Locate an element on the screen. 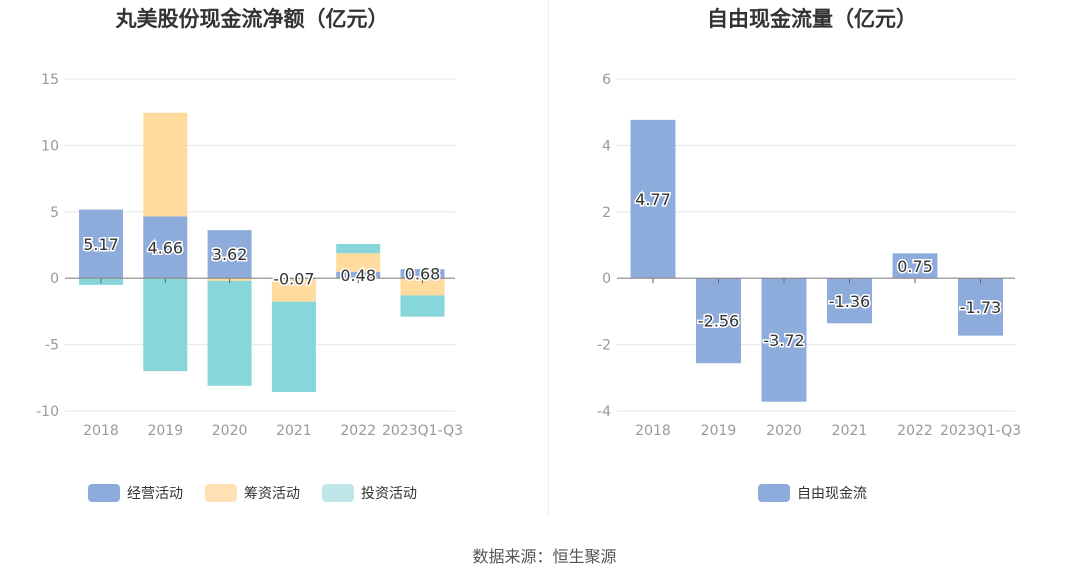 The width and height of the screenshot is (1089, 582). data-label: 4.66 is located at coordinates (165, 247).